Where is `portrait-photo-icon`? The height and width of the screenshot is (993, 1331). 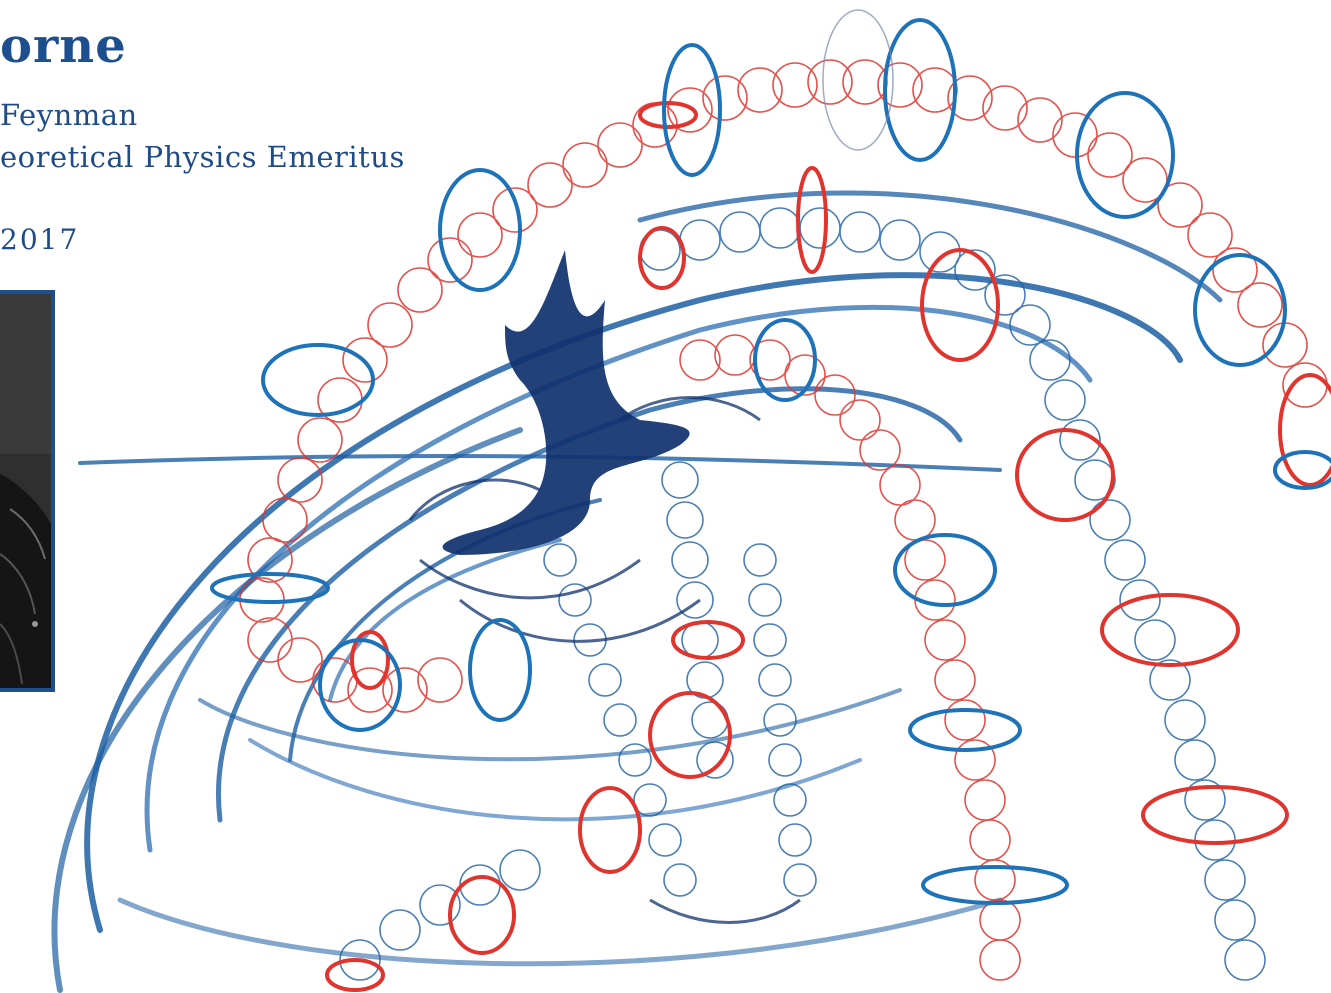
portrait-photo-icon is located at coordinates (25, 491).